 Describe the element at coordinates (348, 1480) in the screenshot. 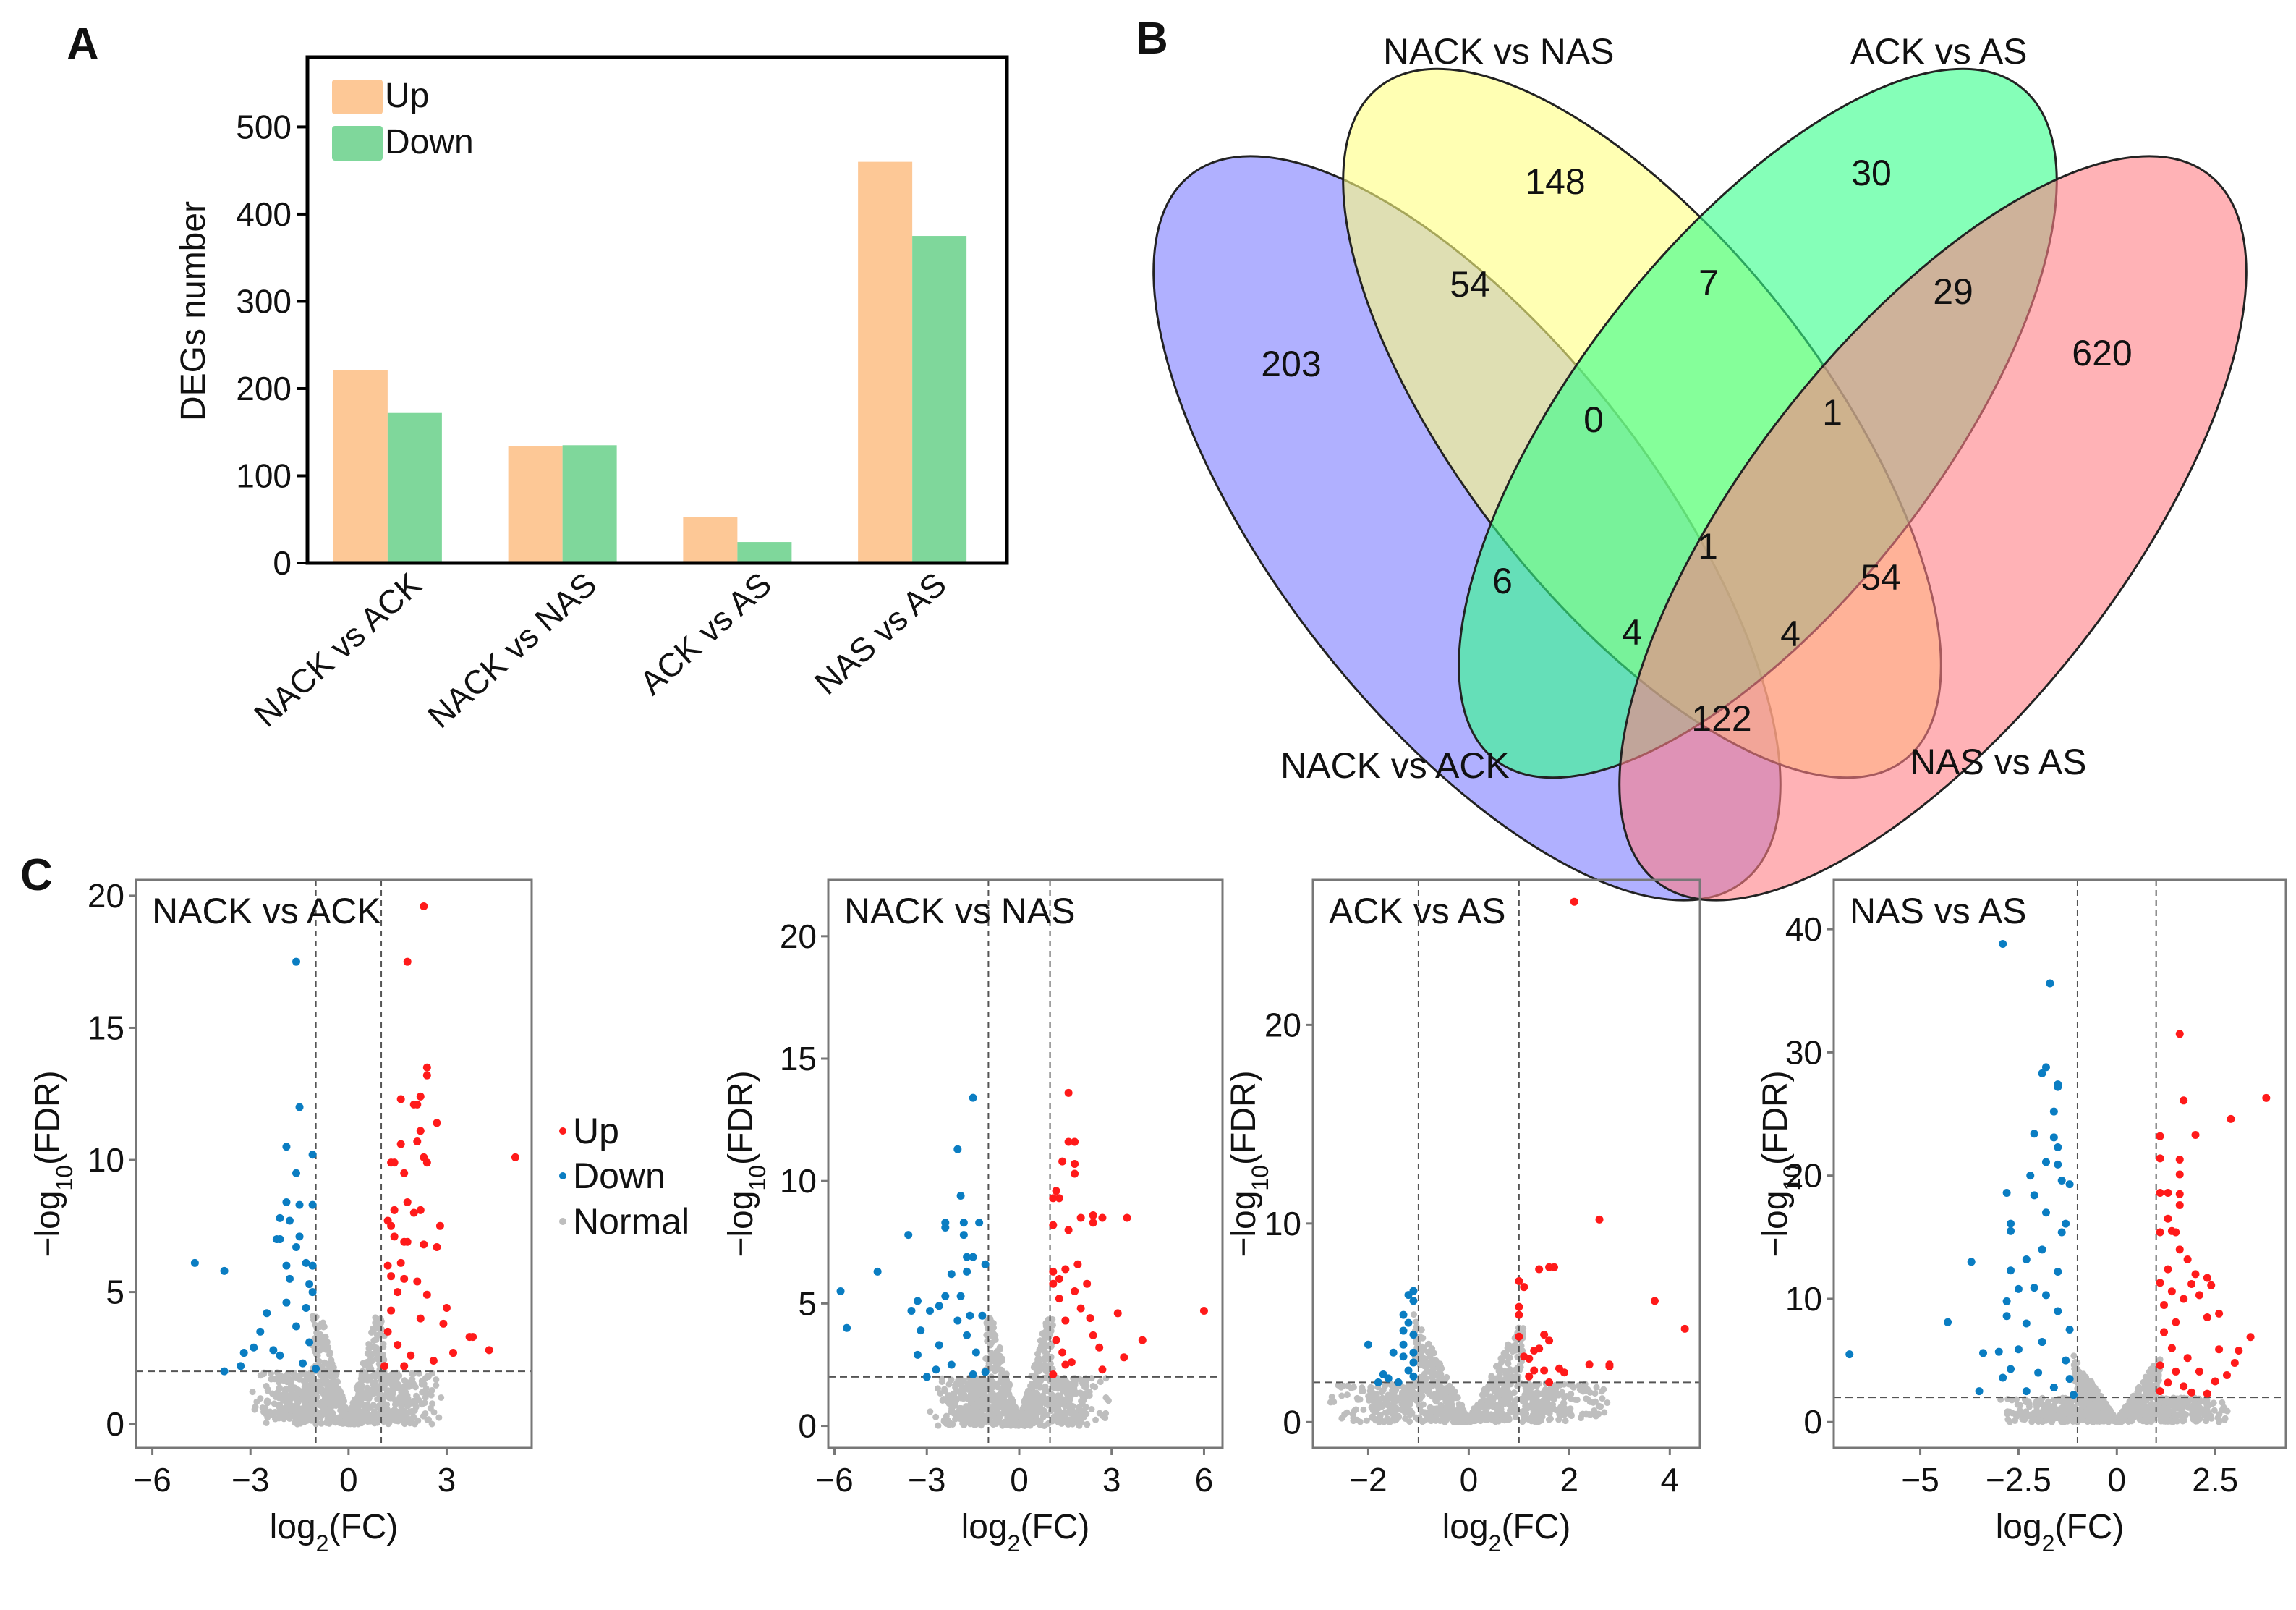

I see `x-tick-label: 0` at that location.